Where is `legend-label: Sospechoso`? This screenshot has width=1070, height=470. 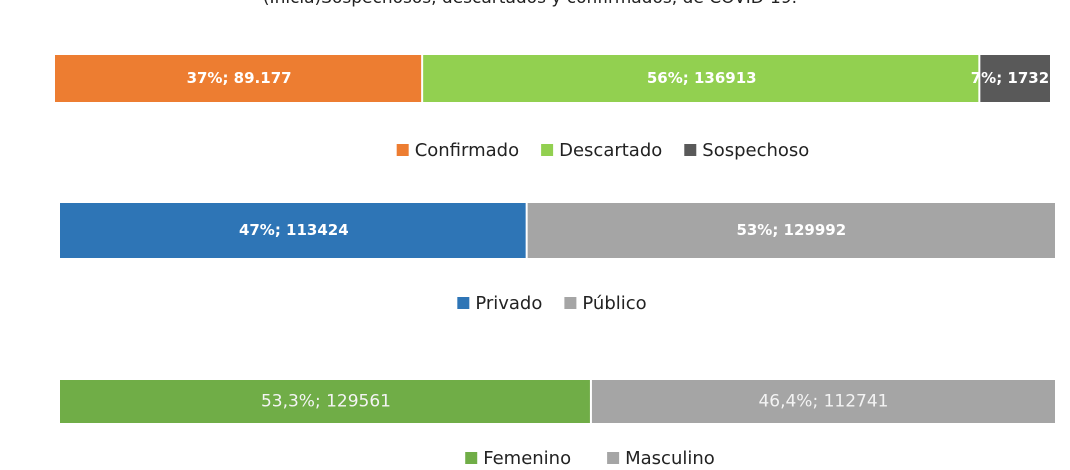
legend-label: Sospechoso is located at coordinates (755, 150).